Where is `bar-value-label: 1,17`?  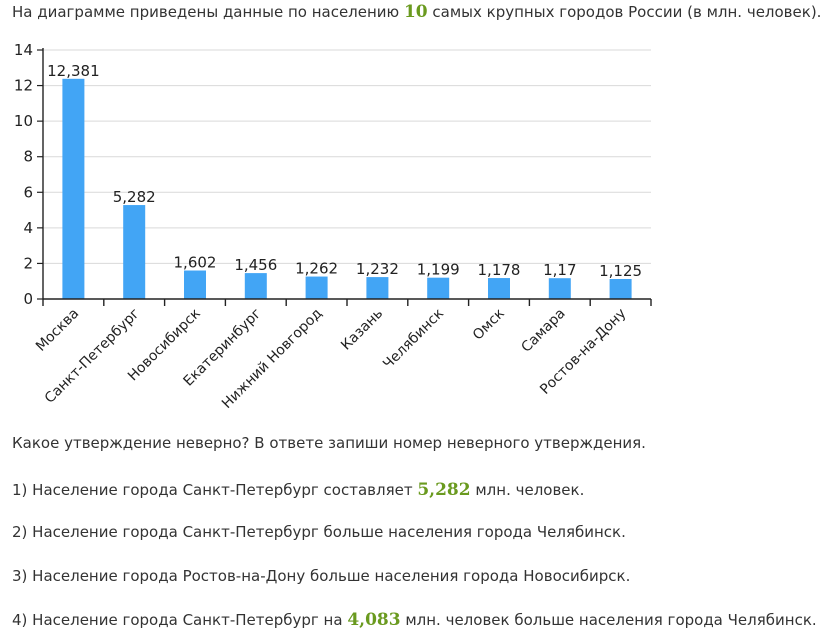
bar-value-label: 1,17 is located at coordinates (559, 270).